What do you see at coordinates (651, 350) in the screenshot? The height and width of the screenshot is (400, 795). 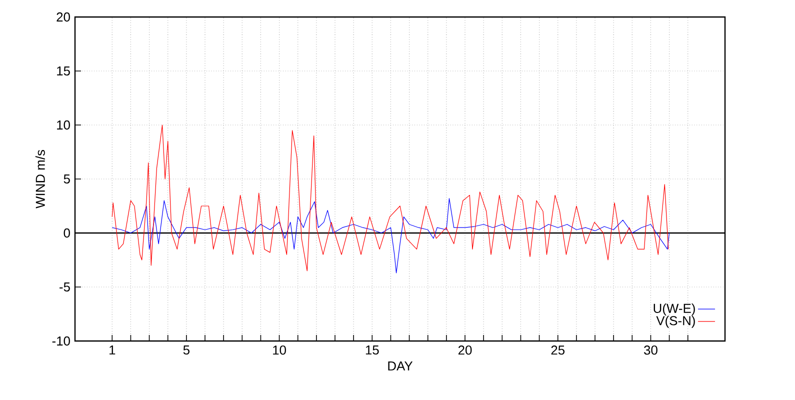 I see `x-tick-label: 30` at bounding box center [651, 350].